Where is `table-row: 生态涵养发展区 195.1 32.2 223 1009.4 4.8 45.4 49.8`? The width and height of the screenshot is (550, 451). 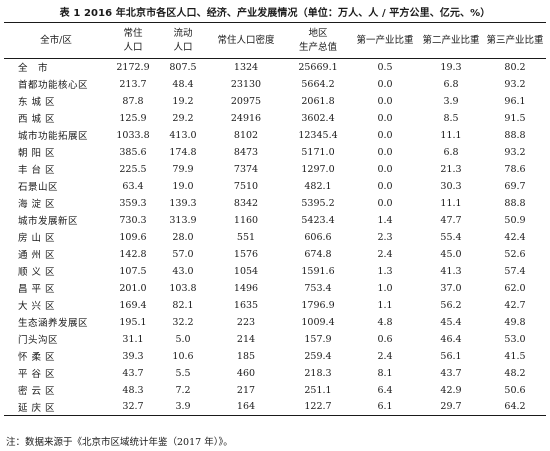
table-row: 生态涵养发展区 195.1 32.2 223 1009.4 4.8 45.4 49.8 is located at coordinates (275, 322).